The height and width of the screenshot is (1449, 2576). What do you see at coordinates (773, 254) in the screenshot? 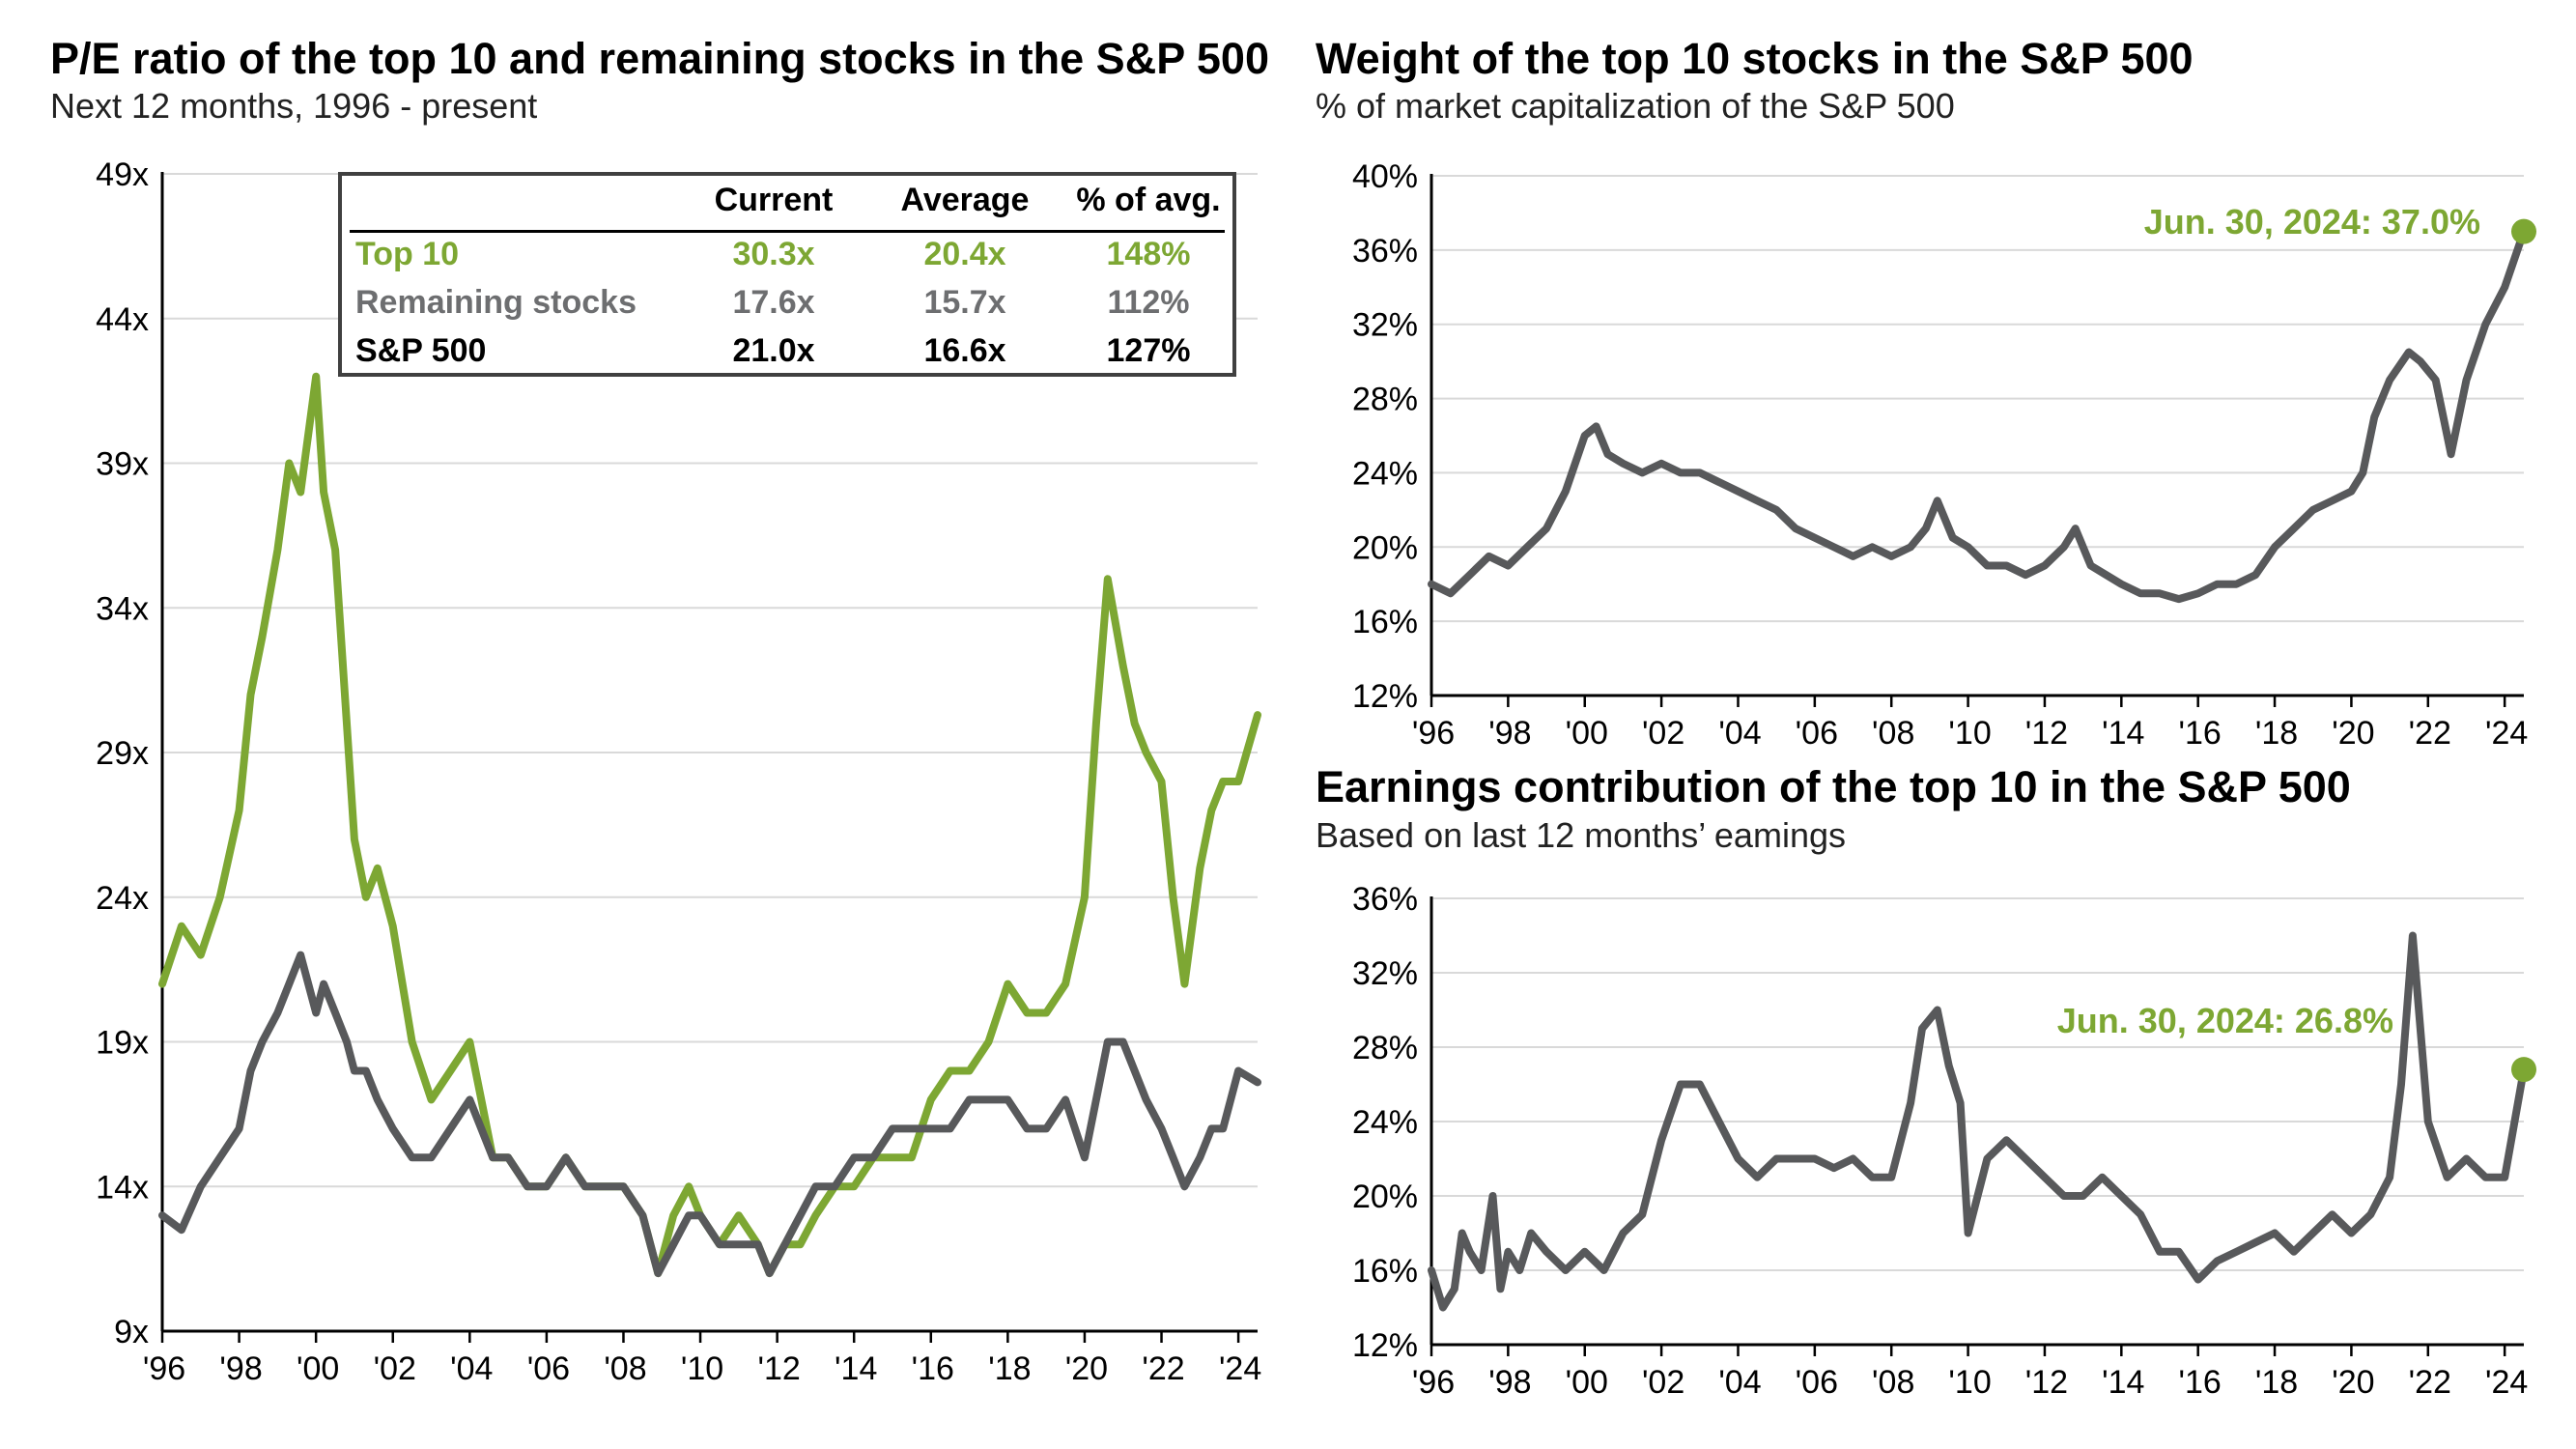
I see `row-current: 30.3x` at bounding box center [773, 254].